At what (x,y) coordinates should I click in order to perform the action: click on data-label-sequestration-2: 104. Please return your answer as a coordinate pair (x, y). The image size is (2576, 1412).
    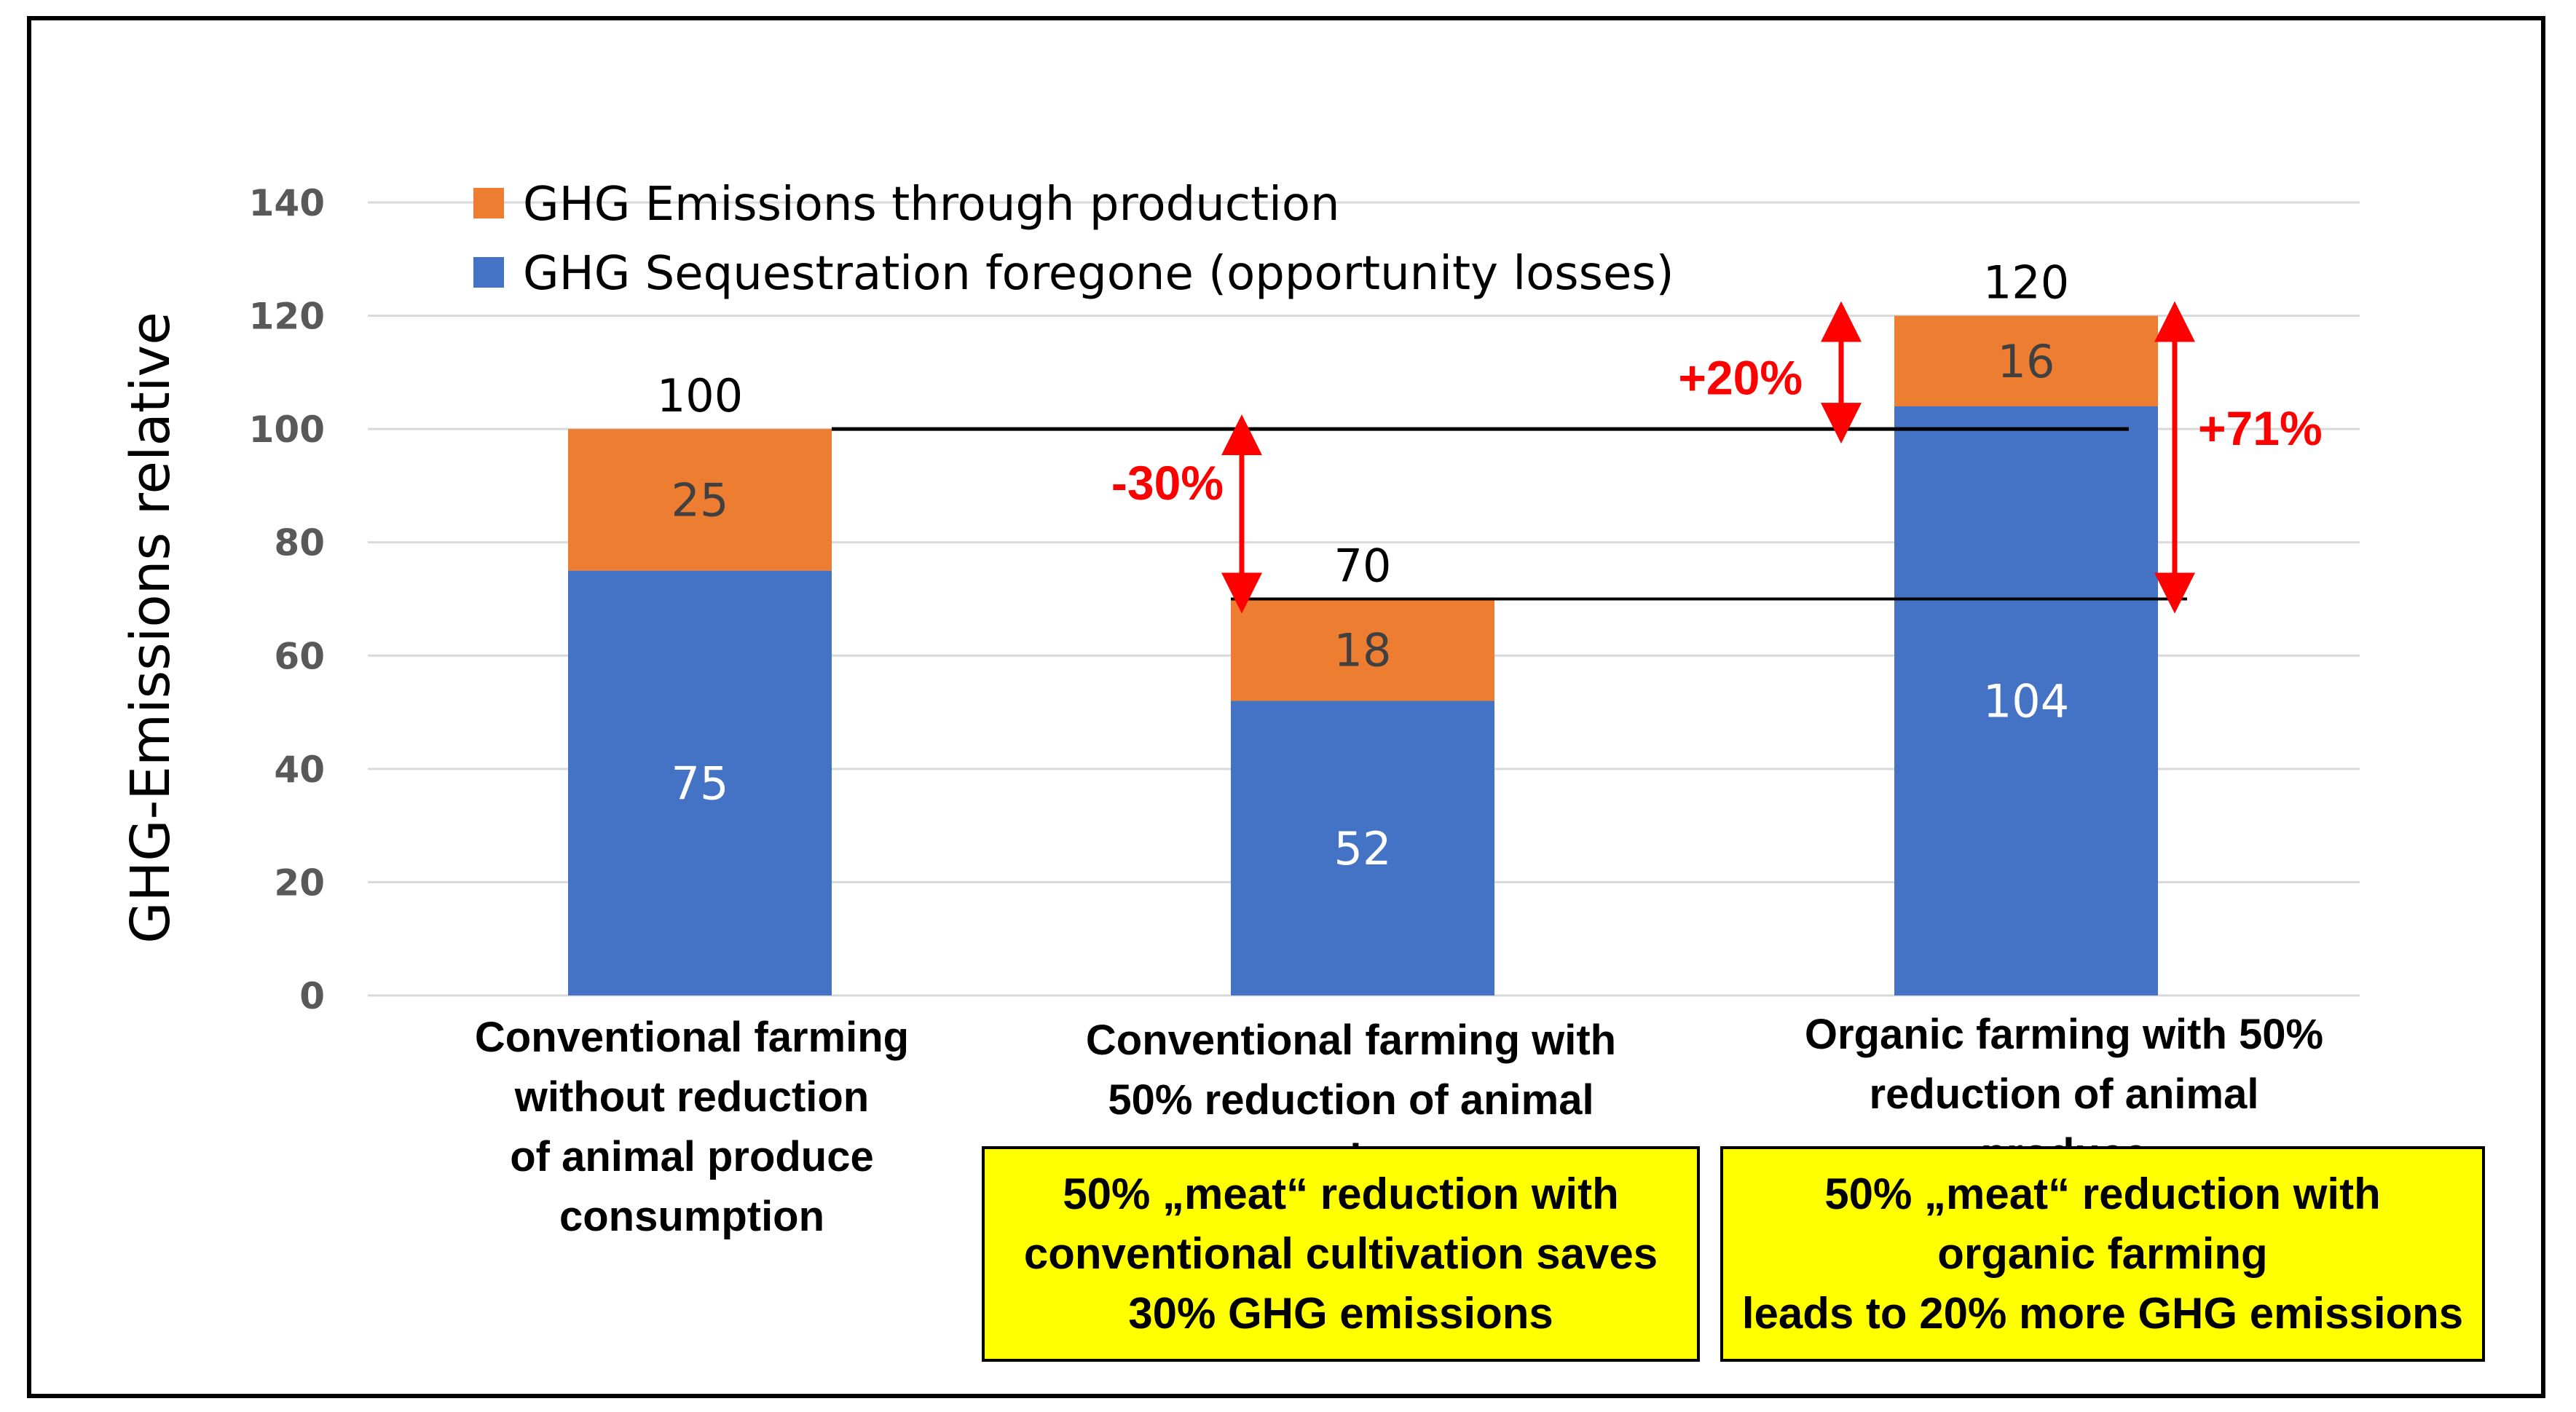
    Looking at the image, I should click on (2026, 701).